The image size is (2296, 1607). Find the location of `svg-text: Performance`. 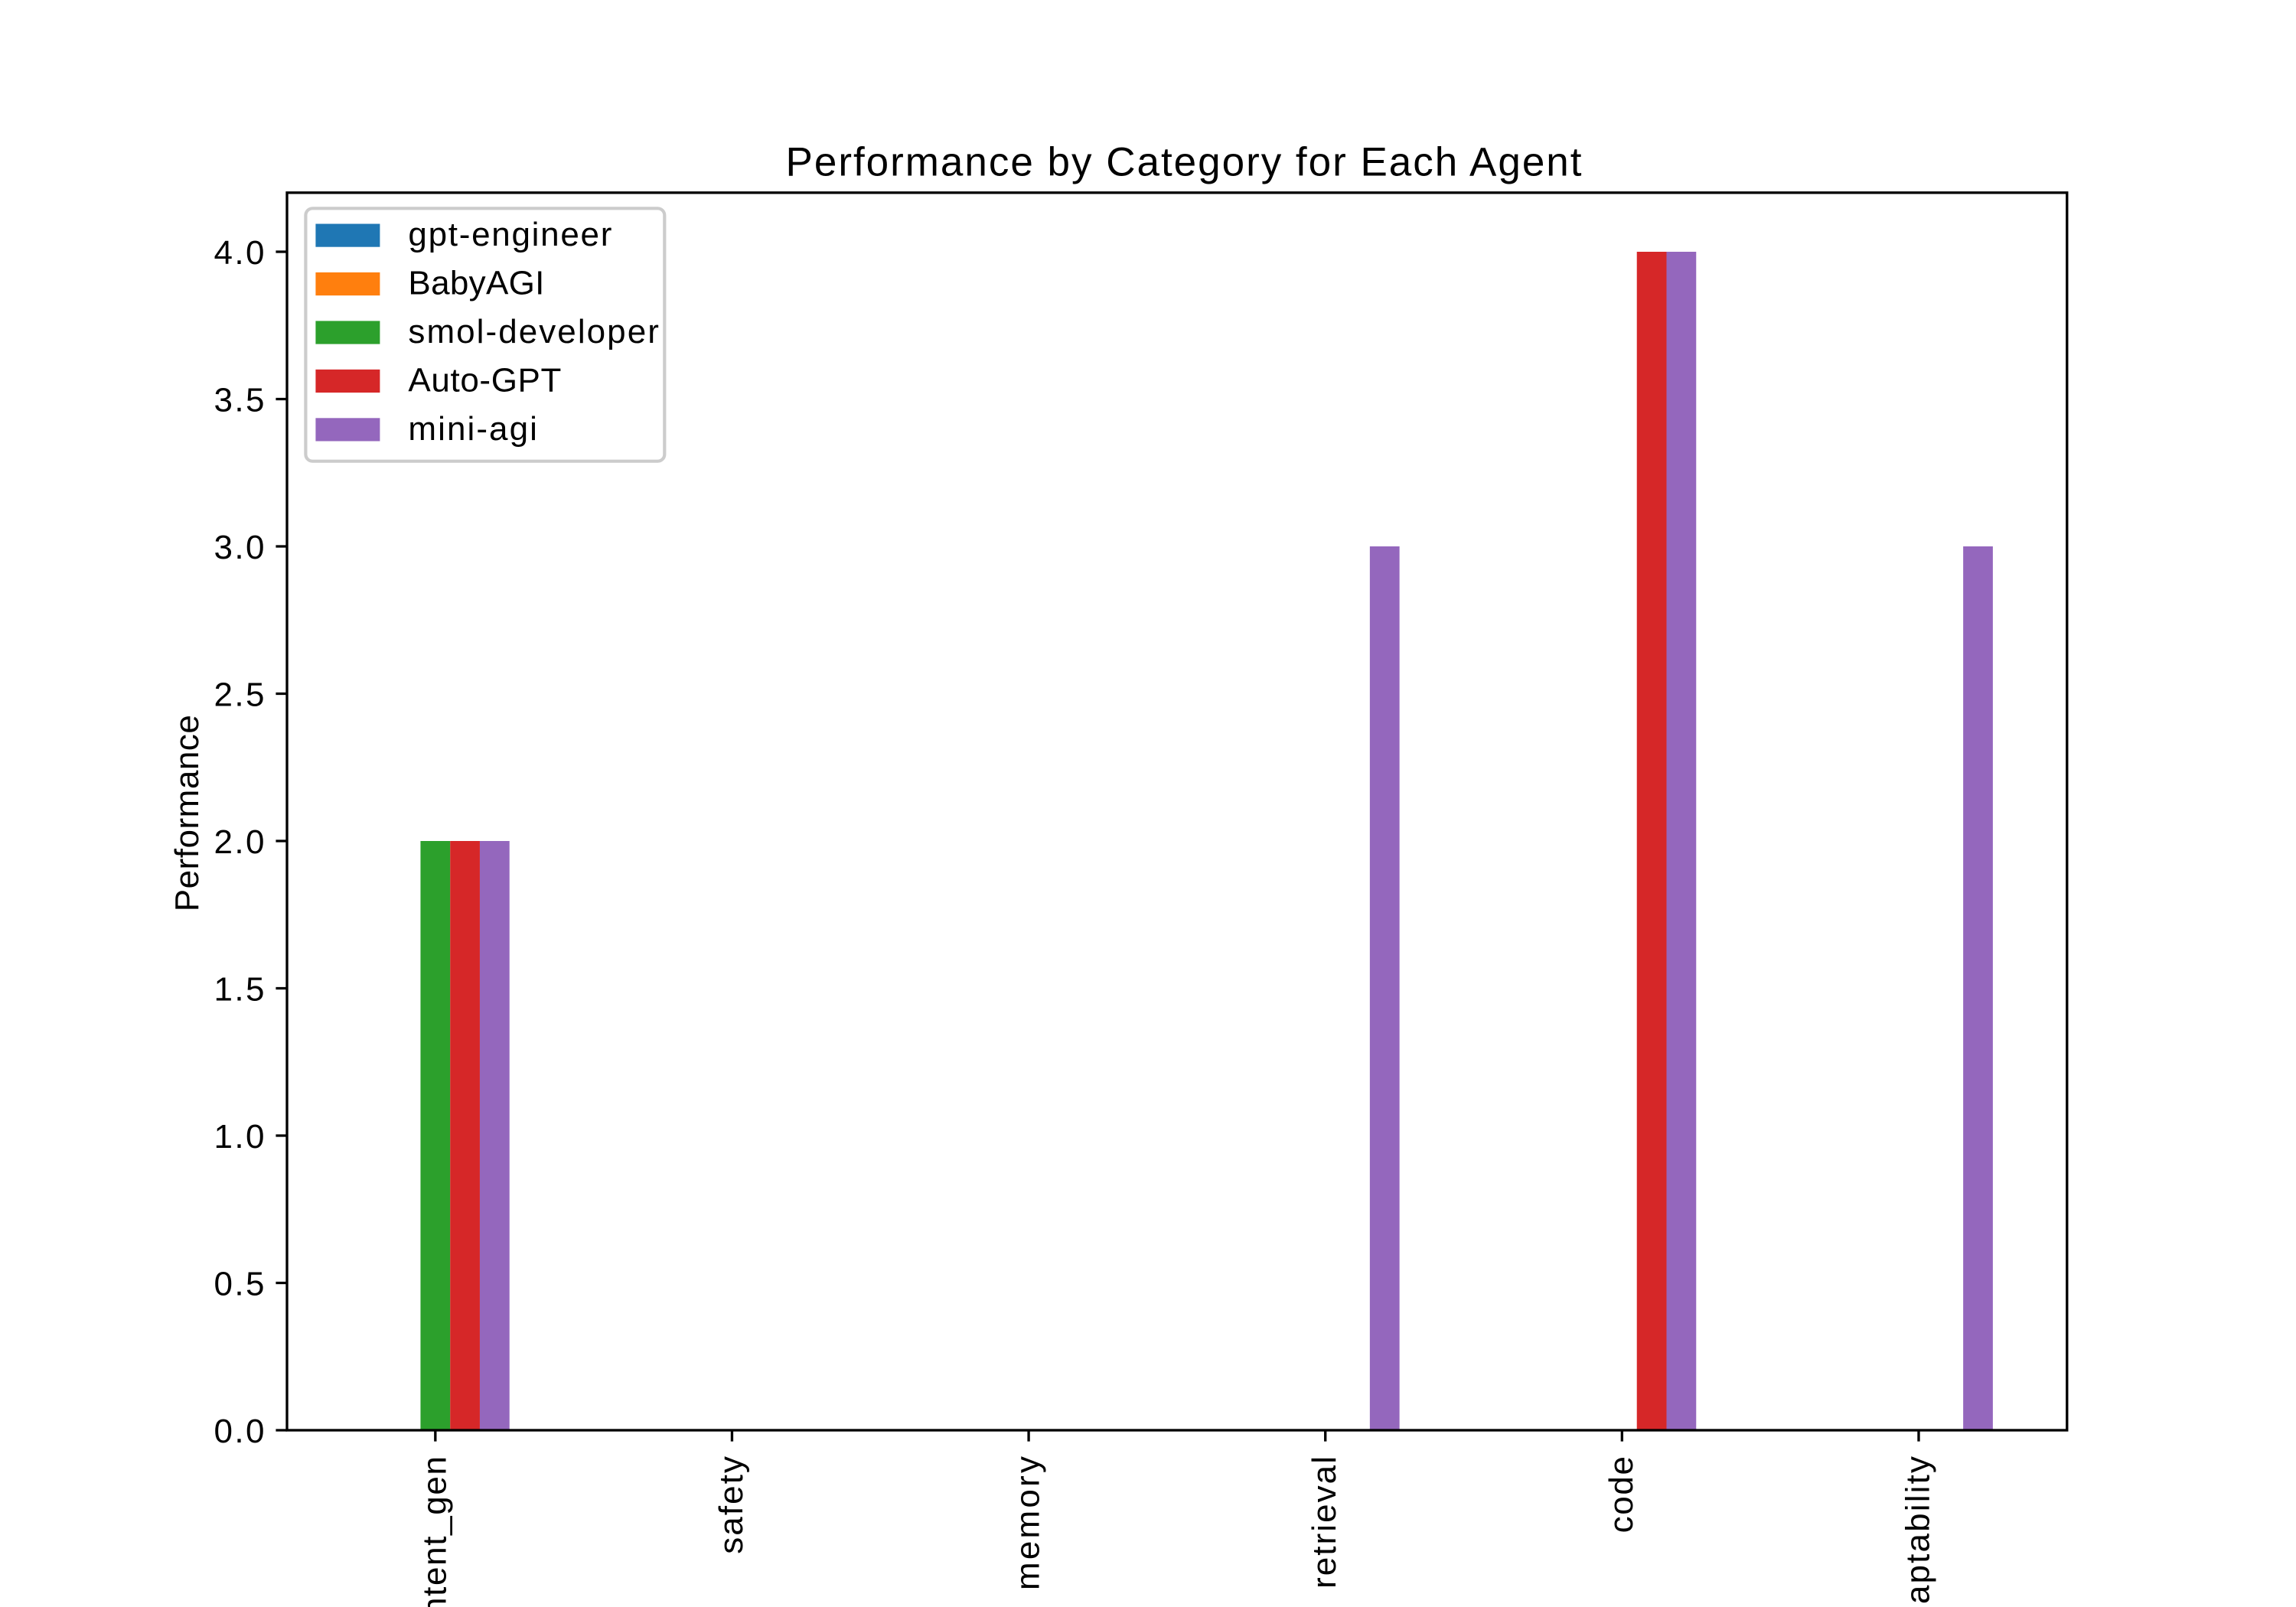

svg-text: Performance is located at coordinates (187, 813).